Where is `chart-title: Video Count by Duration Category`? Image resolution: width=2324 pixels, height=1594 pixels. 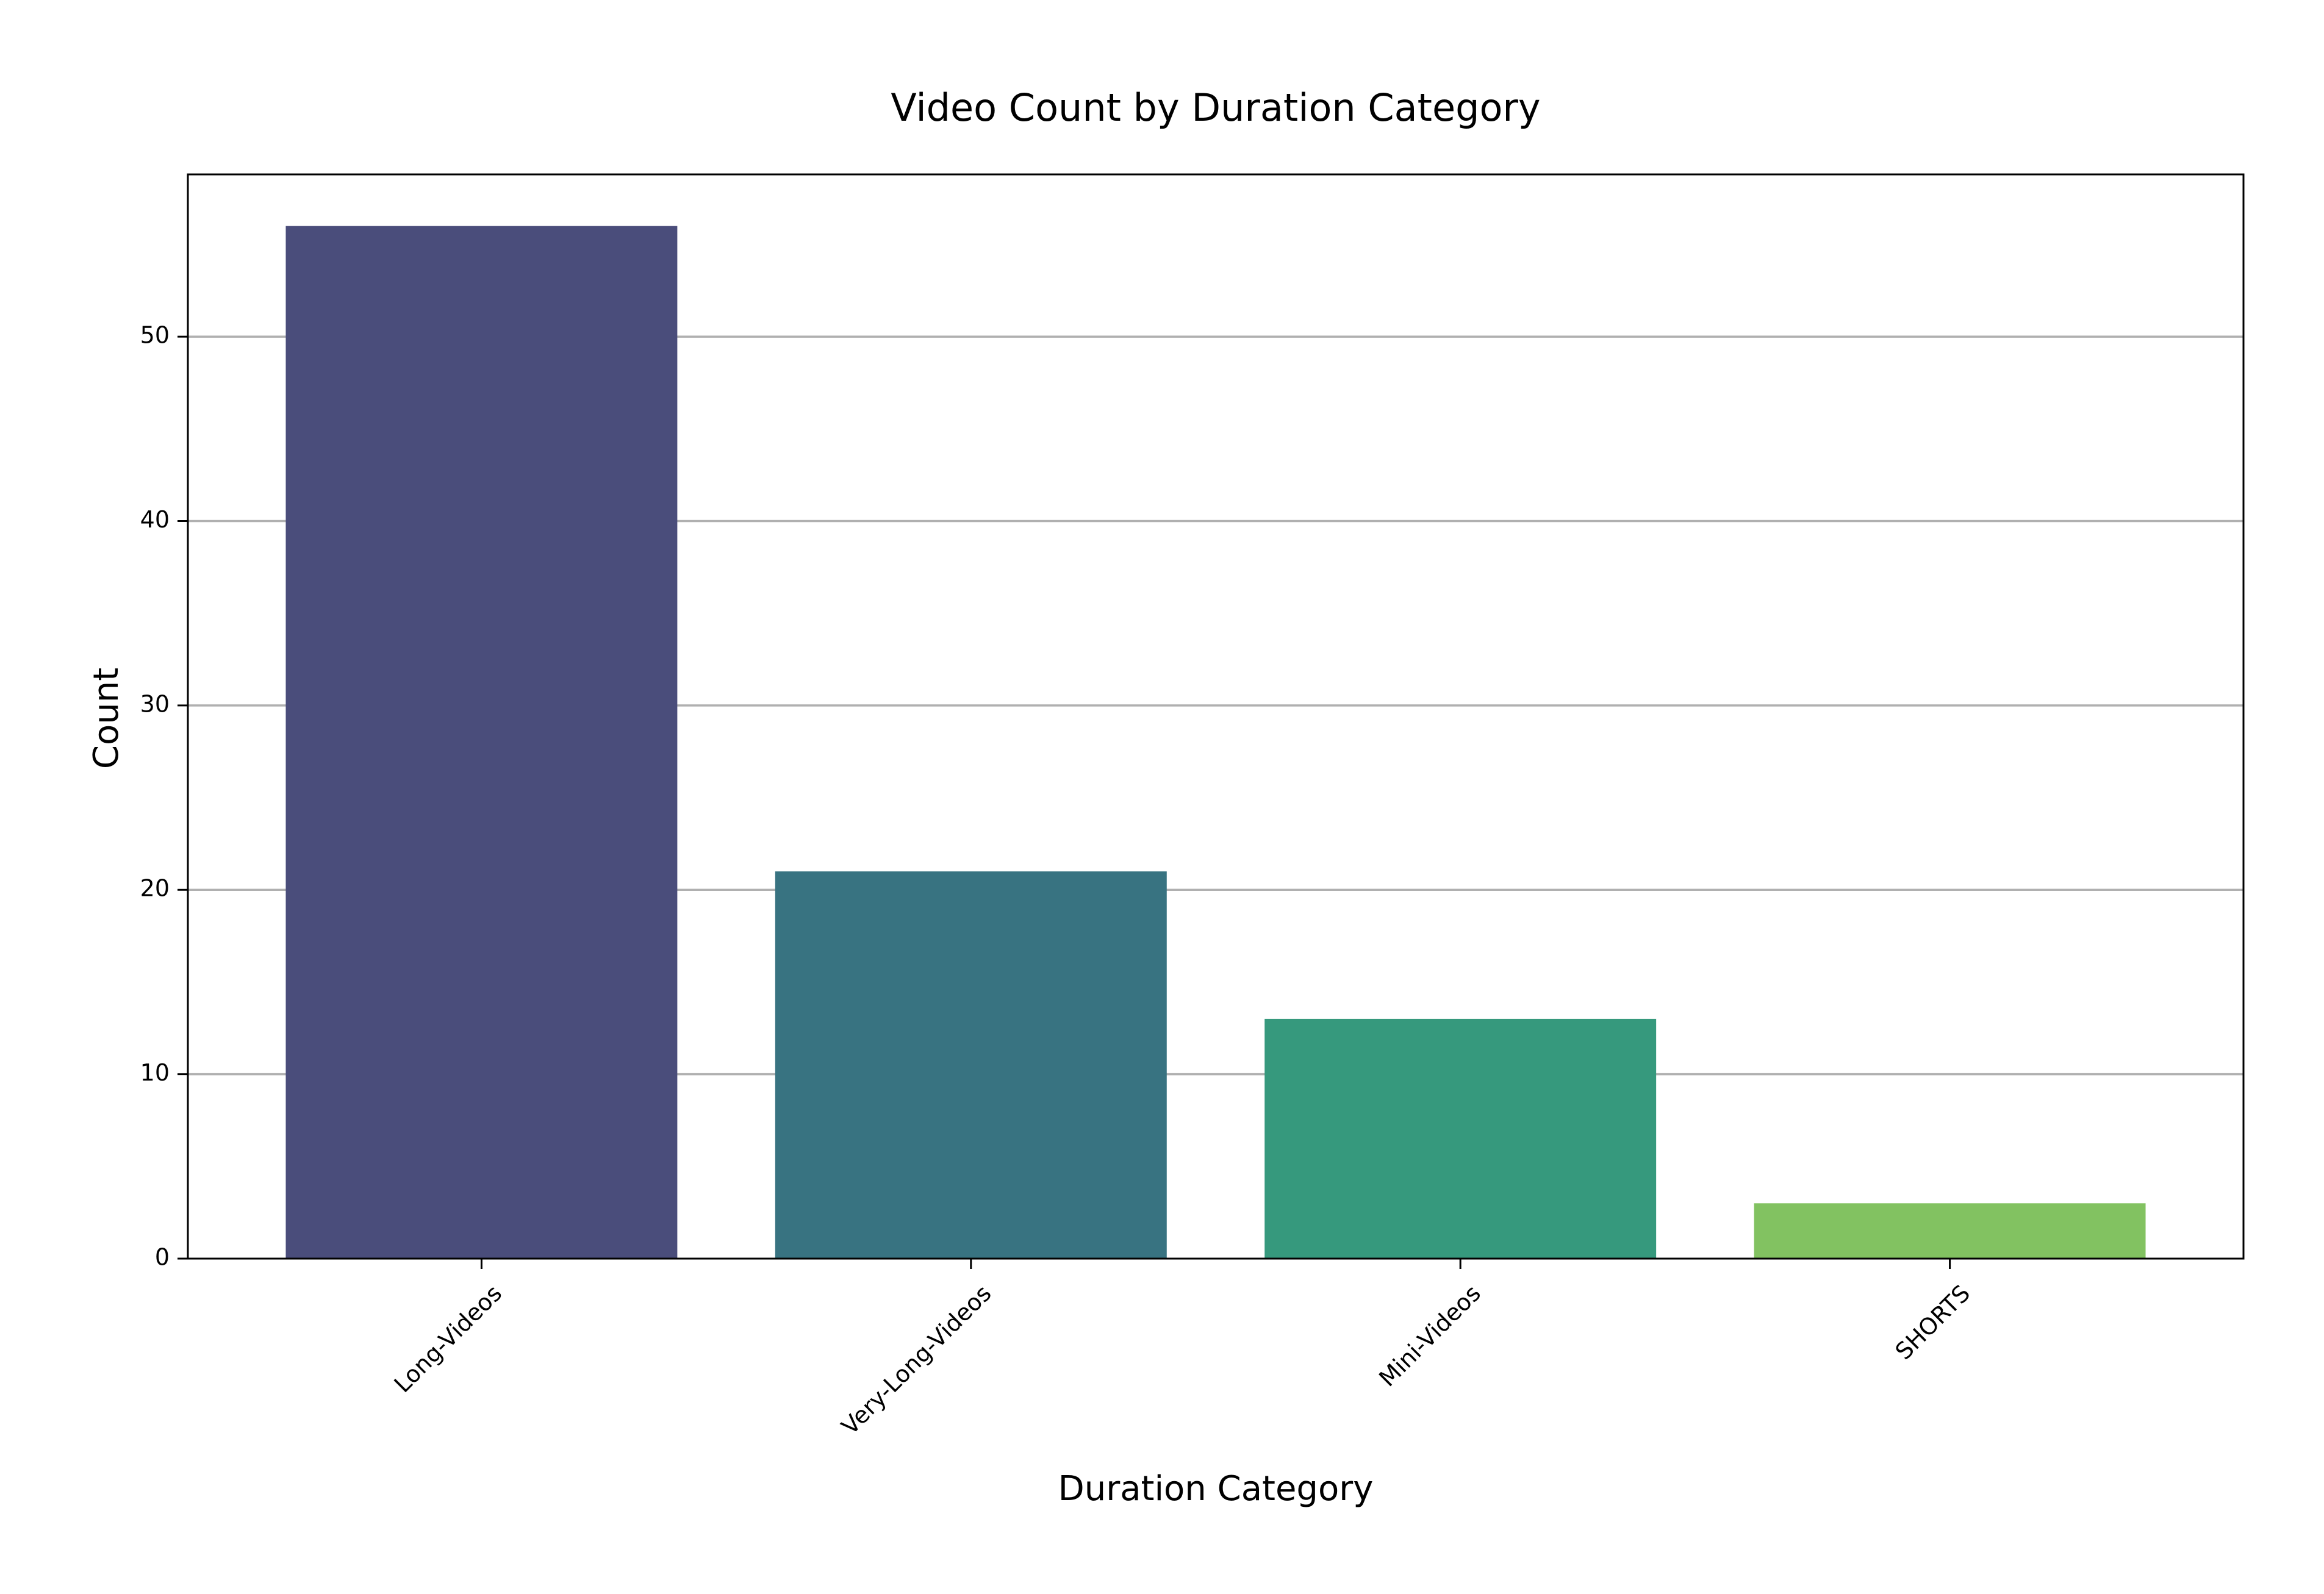 chart-title: Video Count by Duration Category is located at coordinates (1215, 107).